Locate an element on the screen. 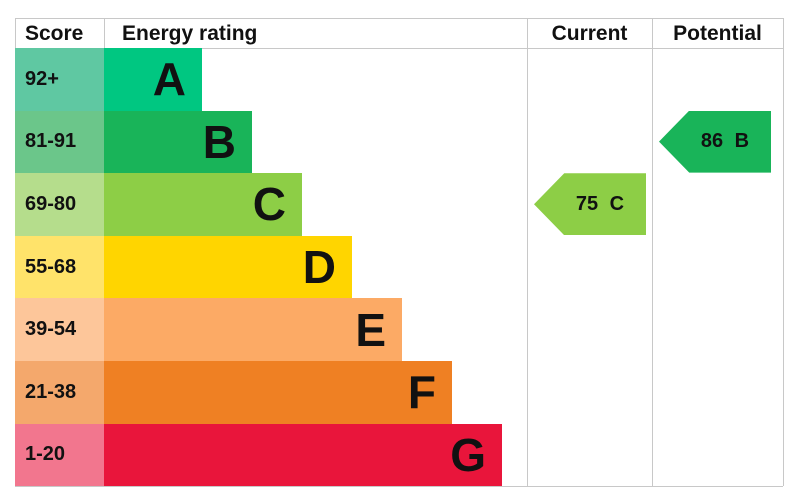 This screenshot has height=497, width=792. header-potential: Potential is located at coordinates (717, 33).